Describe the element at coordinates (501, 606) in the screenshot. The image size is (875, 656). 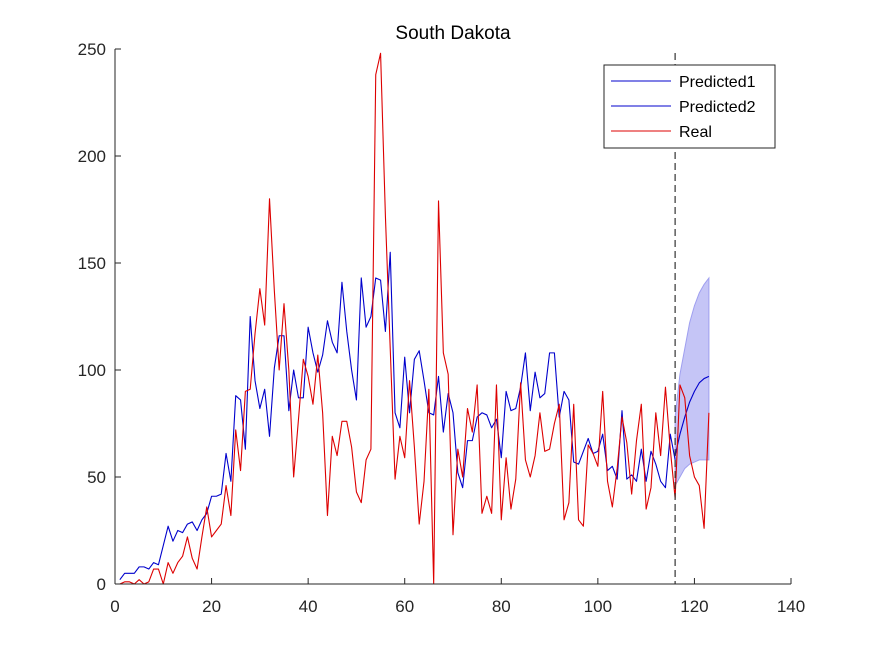
I see `x-tick-label: 80` at that location.